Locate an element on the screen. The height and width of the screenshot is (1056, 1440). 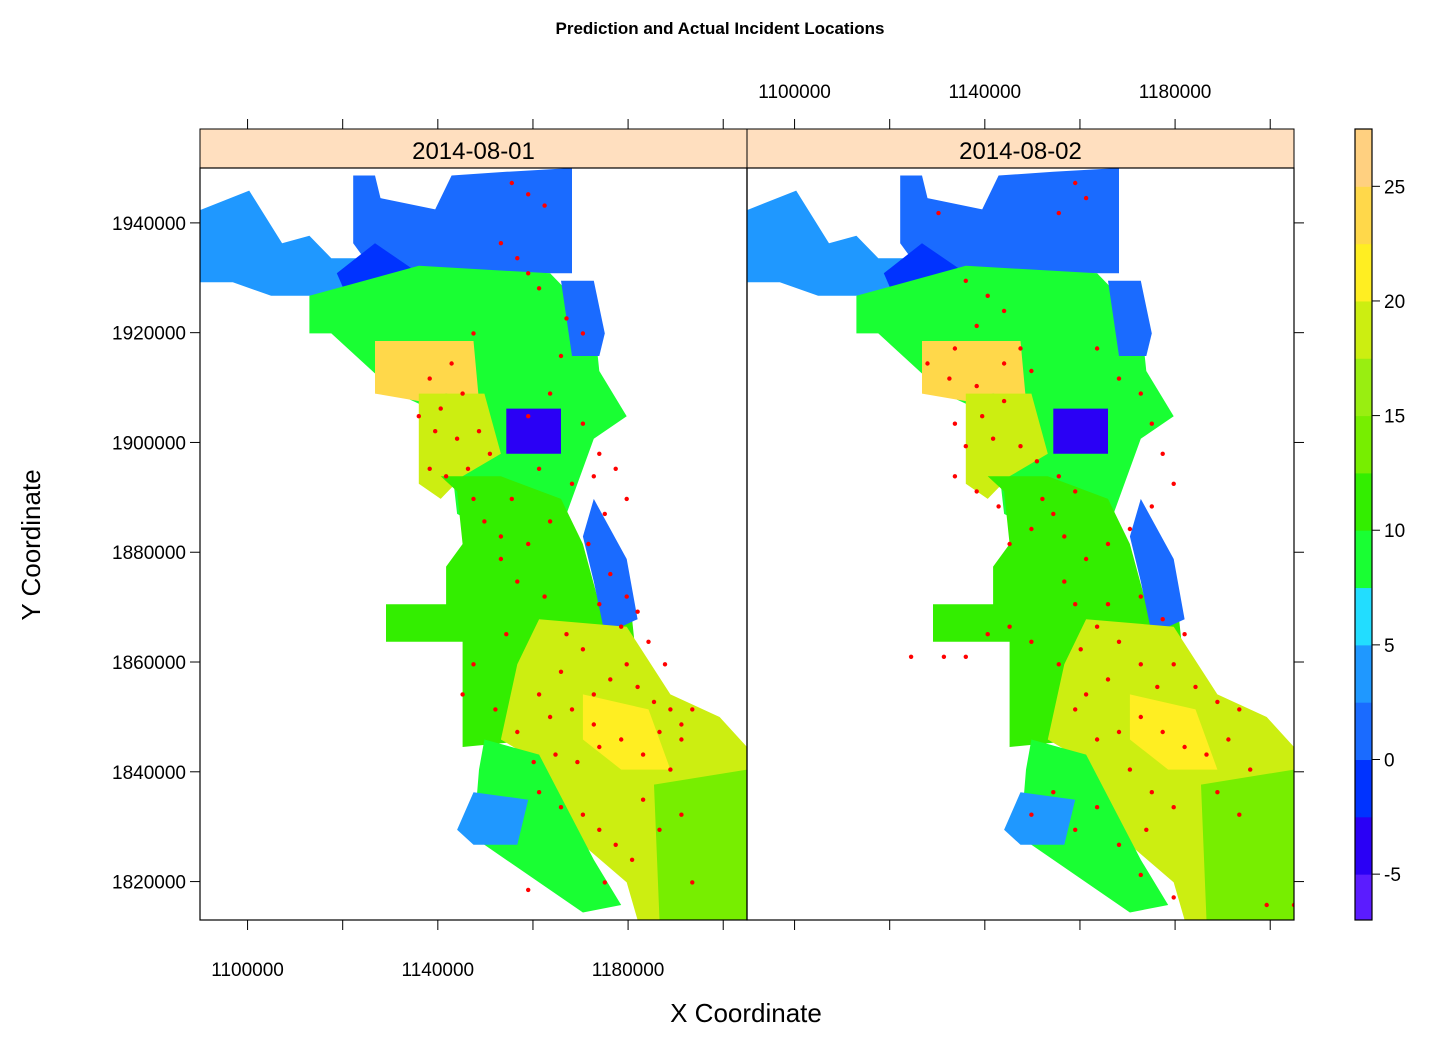
colorbar-tick-label: -5 is located at coordinates (1392, 875).